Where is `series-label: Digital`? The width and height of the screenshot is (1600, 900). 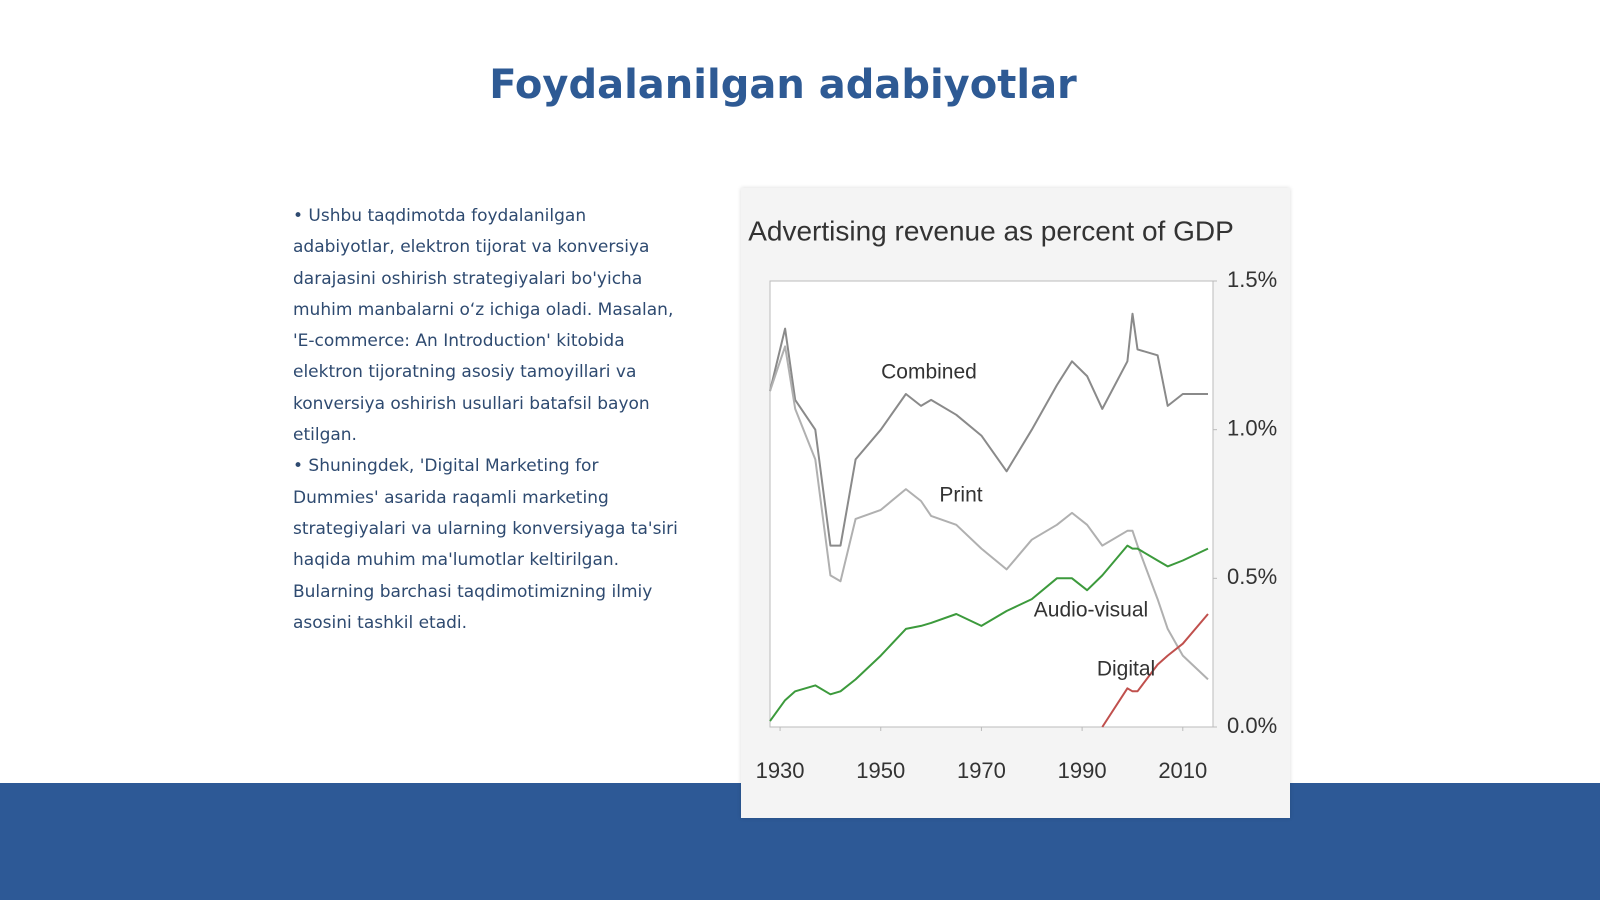 series-label: Digital is located at coordinates (1126, 669).